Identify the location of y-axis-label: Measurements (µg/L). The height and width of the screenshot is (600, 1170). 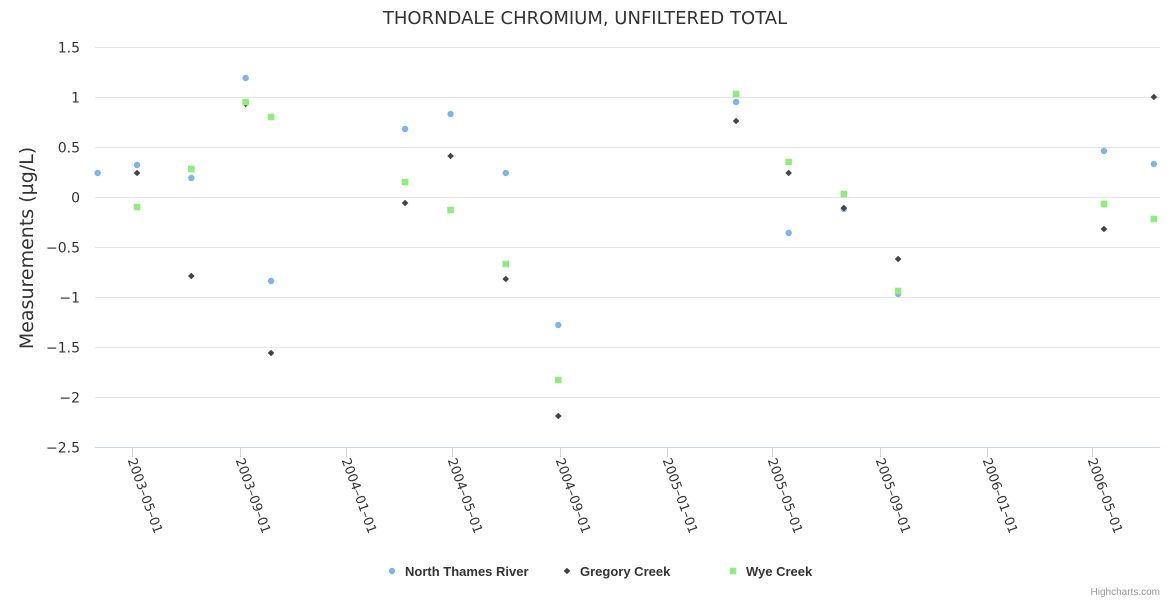
(27, 248).